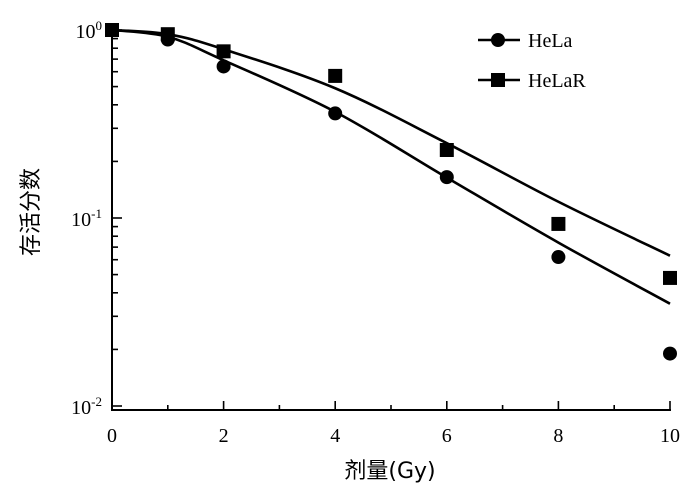 The width and height of the screenshot is (700, 490). I want to click on x-tick-label: 2, so click(224, 436).